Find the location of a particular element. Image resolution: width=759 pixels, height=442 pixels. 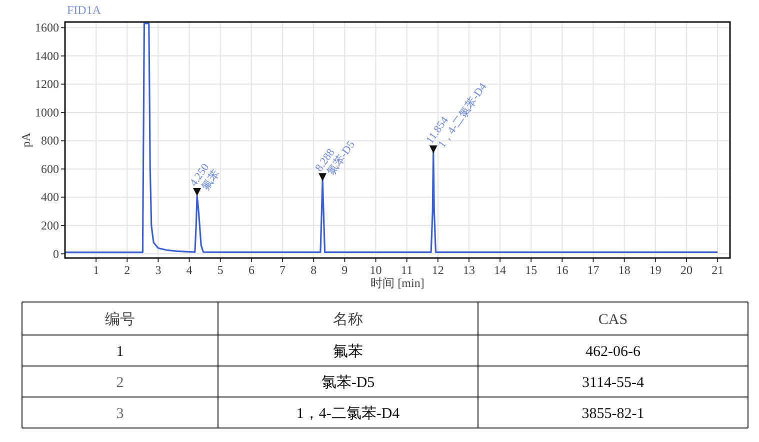

y-tick-label: 1600 is located at coordinates (47, 27).